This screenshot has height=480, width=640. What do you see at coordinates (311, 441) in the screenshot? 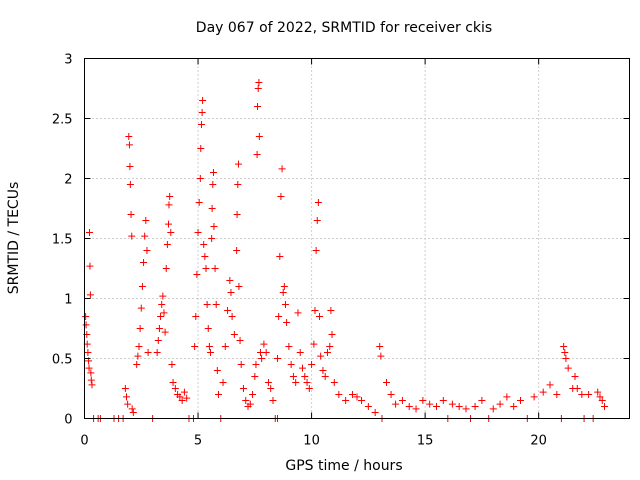
I see `x-tick-label: 10` at bounding box center [311, 441].